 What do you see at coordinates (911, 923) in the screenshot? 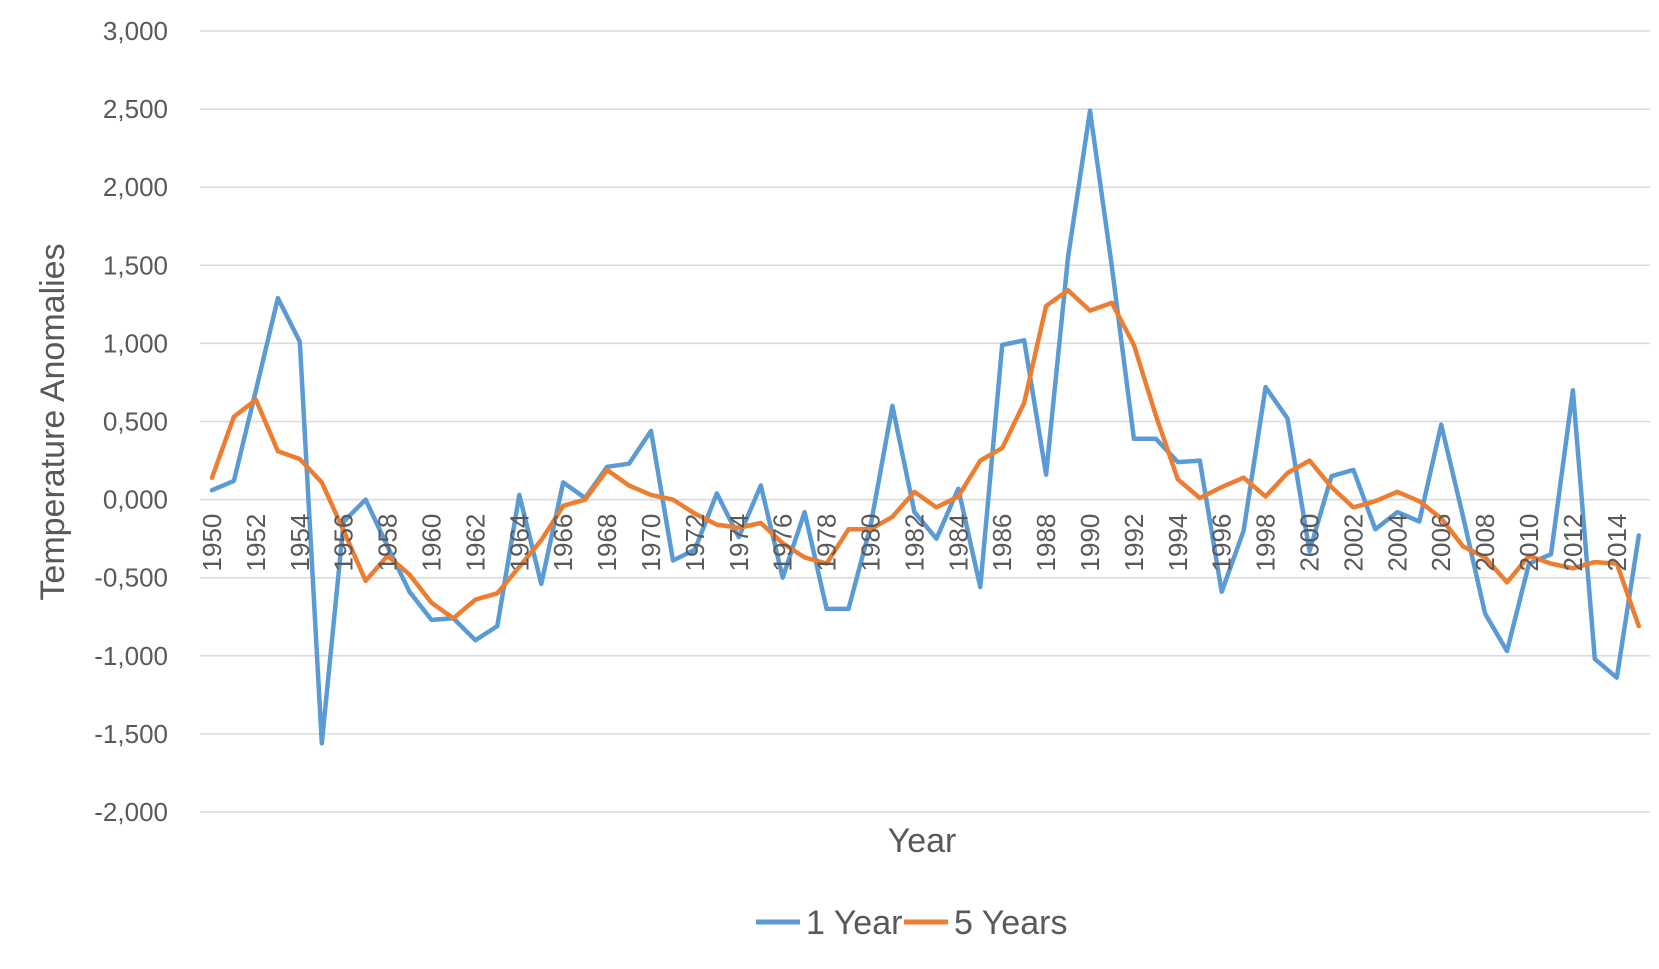
I see `legend: 1 Year 5 Years` at bounding box center [911, 923].